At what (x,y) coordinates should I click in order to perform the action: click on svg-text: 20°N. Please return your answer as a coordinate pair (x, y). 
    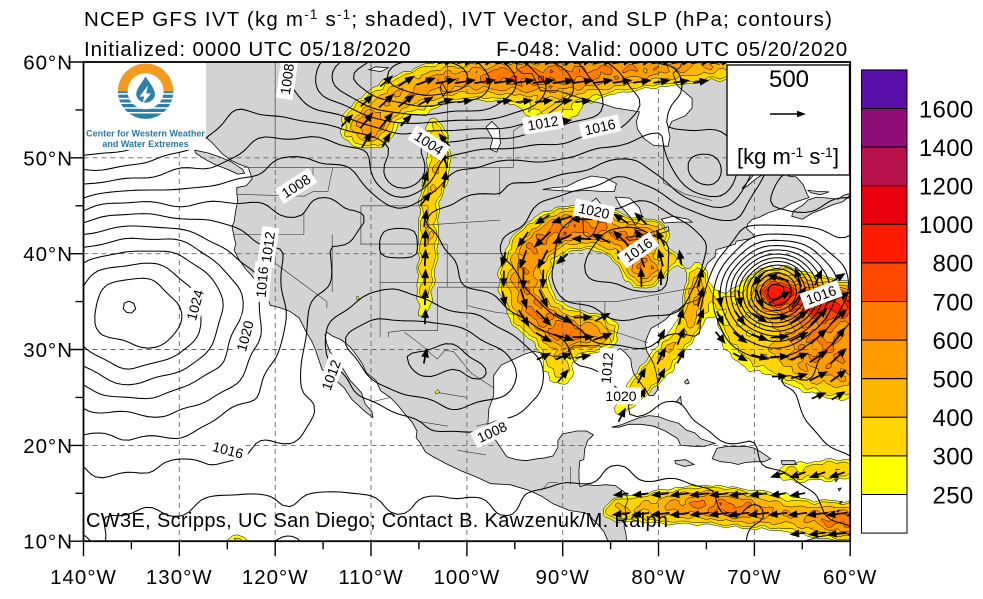
    Looking at the image, I should click on (48, 446).